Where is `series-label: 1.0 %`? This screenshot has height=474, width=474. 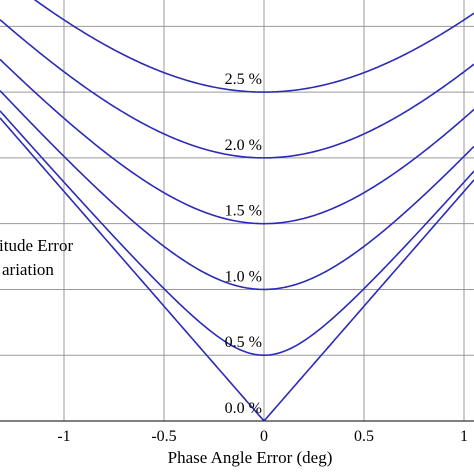
series-label: 1.0 % is located at coordinates (243, 276).